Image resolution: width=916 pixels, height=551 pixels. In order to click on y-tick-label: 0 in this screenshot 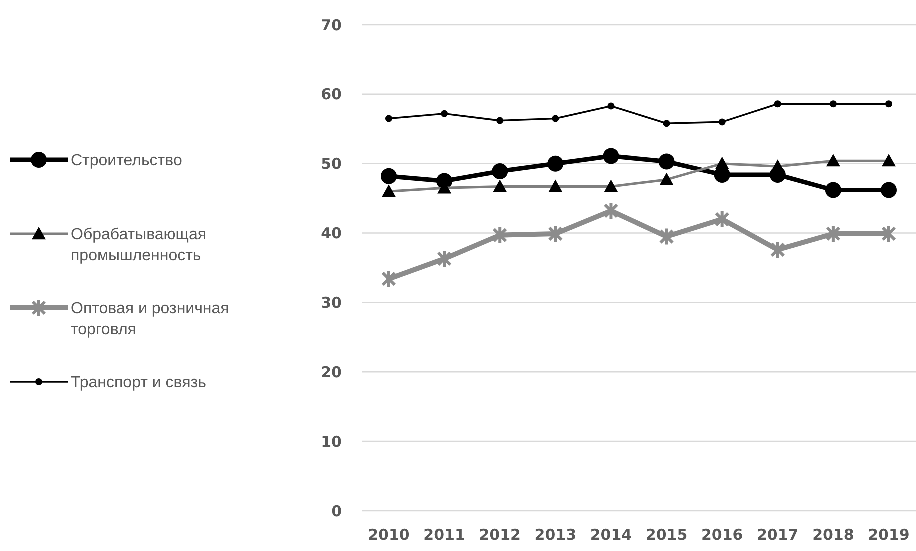, I will do `click(337, 511)`.